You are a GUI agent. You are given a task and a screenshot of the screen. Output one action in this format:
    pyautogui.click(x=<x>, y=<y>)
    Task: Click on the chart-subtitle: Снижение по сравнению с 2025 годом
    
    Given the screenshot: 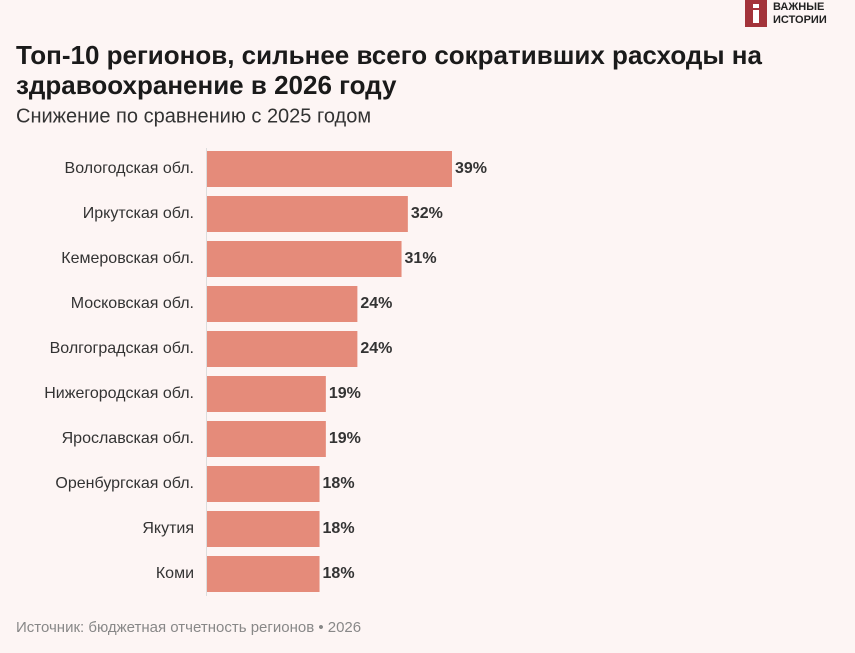 What is the action you would take?
    pyautogui.click(x=193, y=116)
    